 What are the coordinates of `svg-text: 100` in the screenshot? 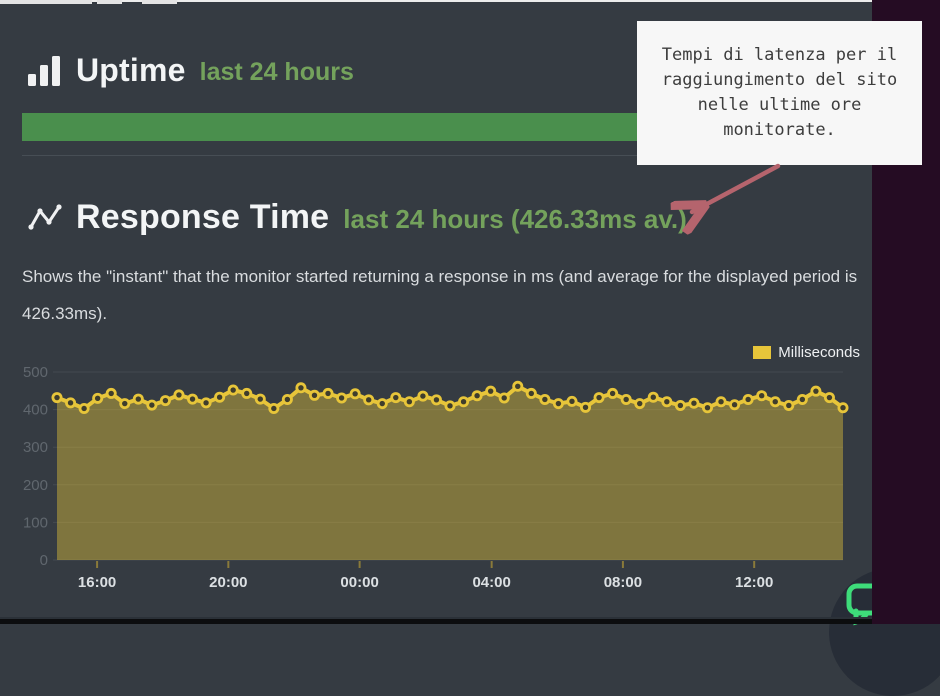 It's located at (35, 522).